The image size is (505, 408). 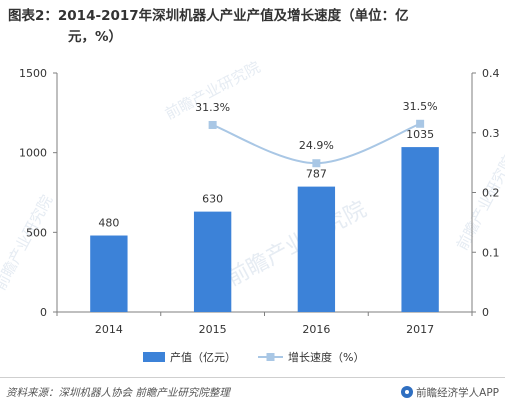 I want to click on y-right-tick-label: 0.4, so click(x=491, y=73).